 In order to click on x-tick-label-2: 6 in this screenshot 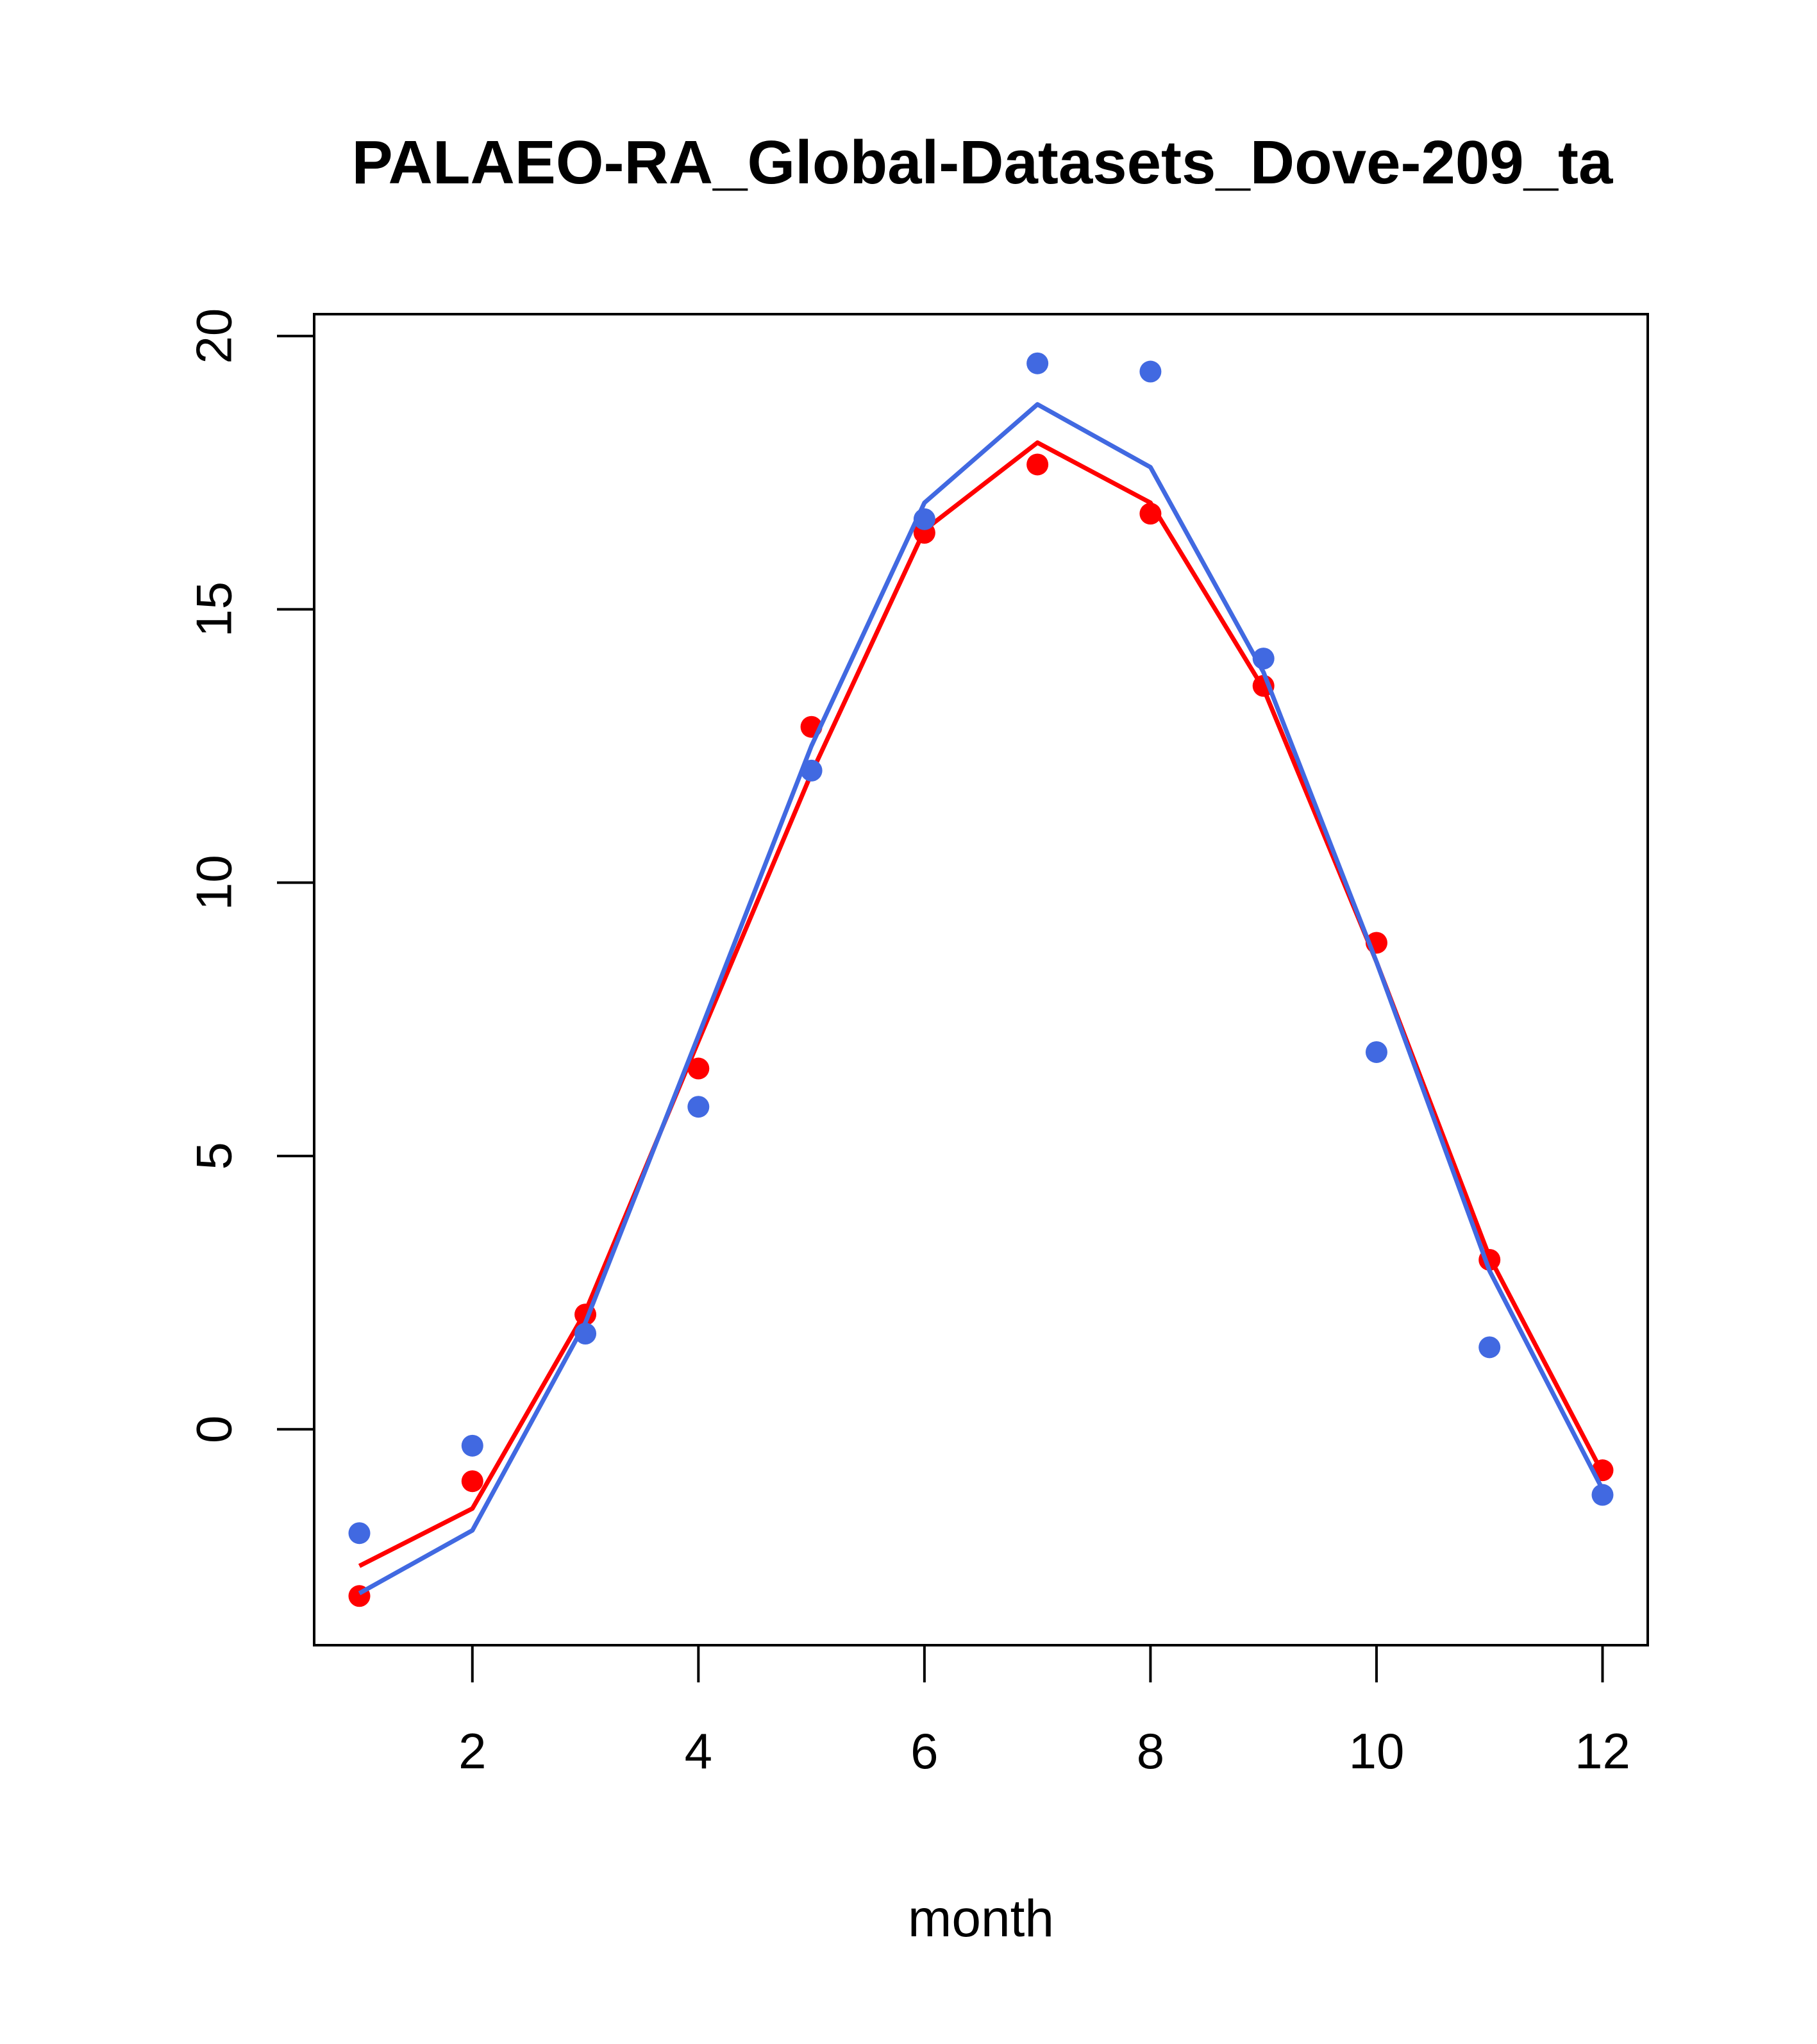, I will do `click(924, 1751)`.